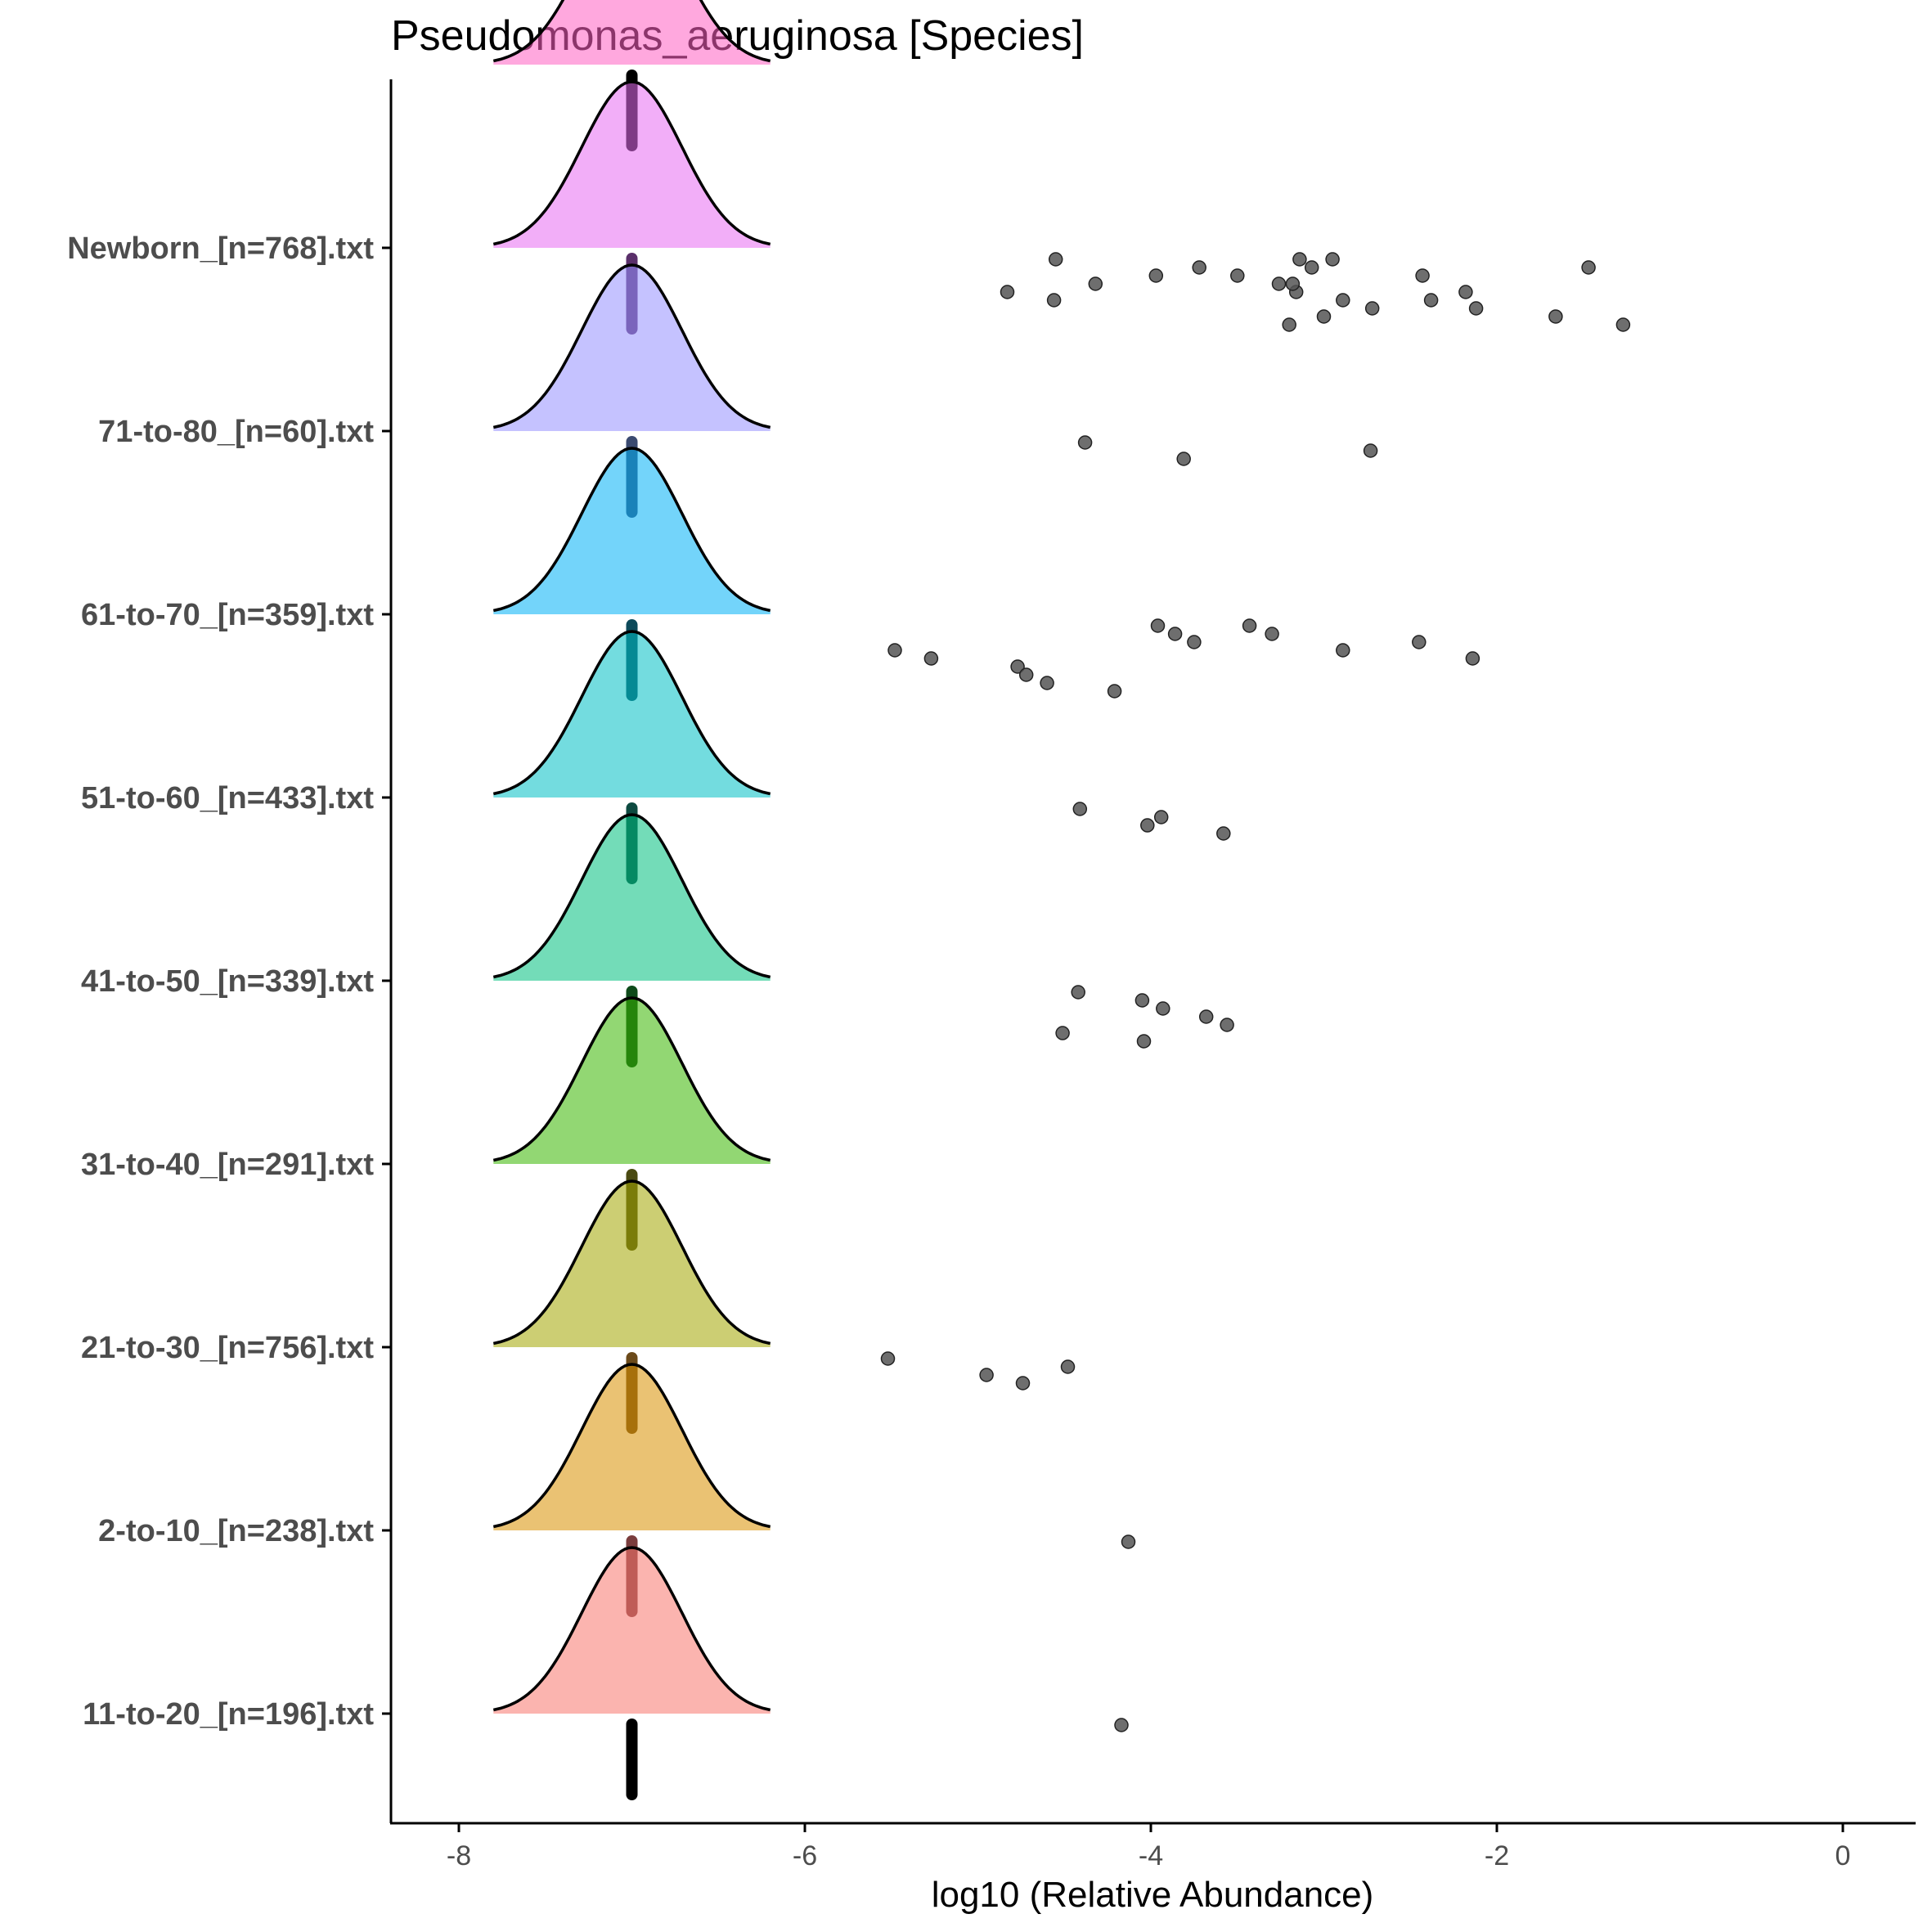 Image resolution: width=1932 pixels, height=1932 pixels. Describe the element at coordinates (228, 798) in the screenshot. I see `y-tick-label: 51-to-60_[n=433].txt` at that location.